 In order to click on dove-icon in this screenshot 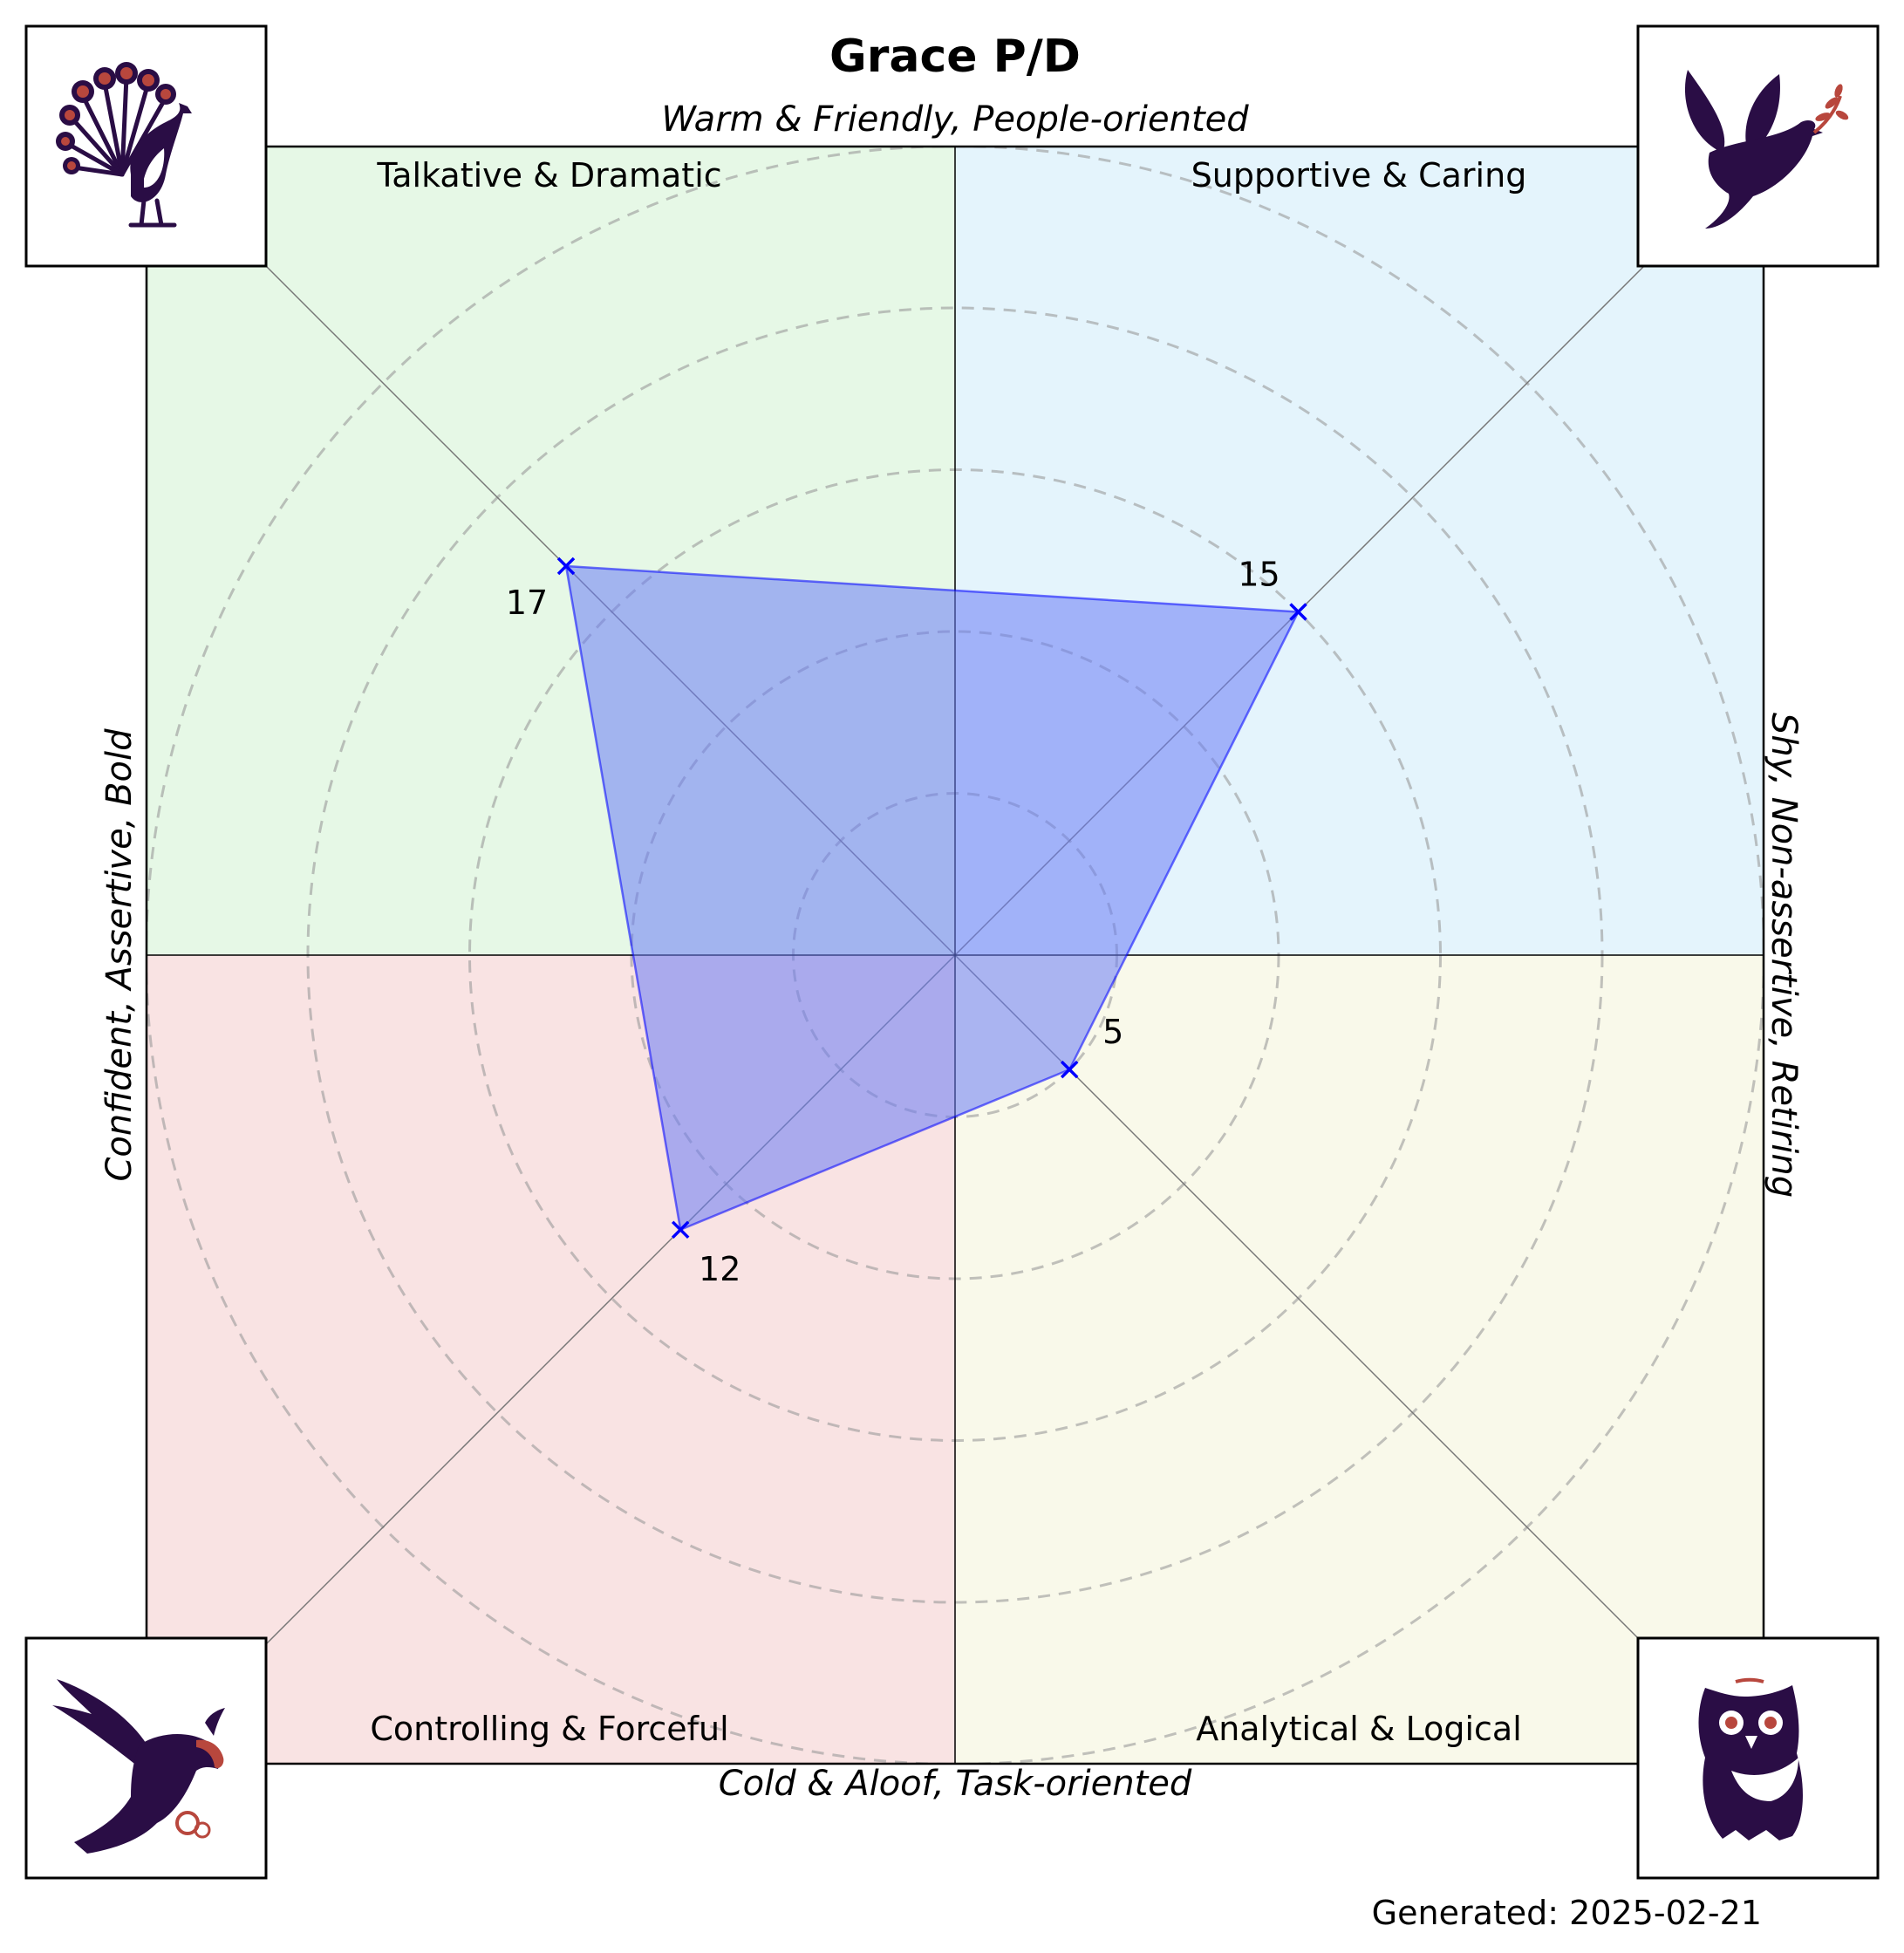, I will do `click(1766, 149)`.